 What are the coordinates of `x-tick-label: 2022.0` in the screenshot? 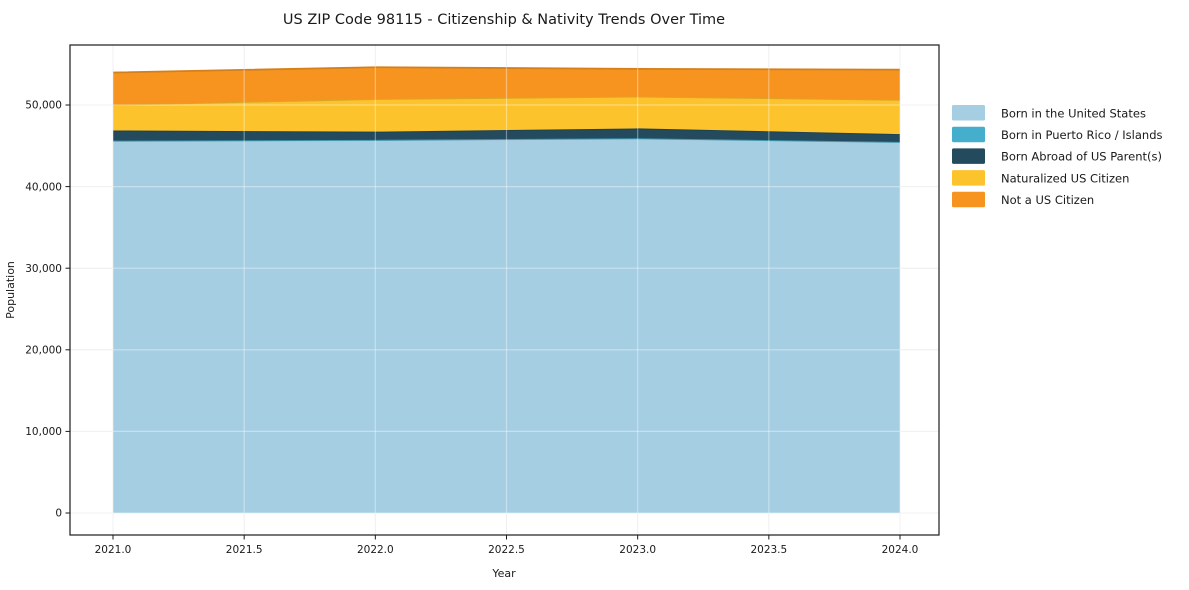 It's located at (375, 550).